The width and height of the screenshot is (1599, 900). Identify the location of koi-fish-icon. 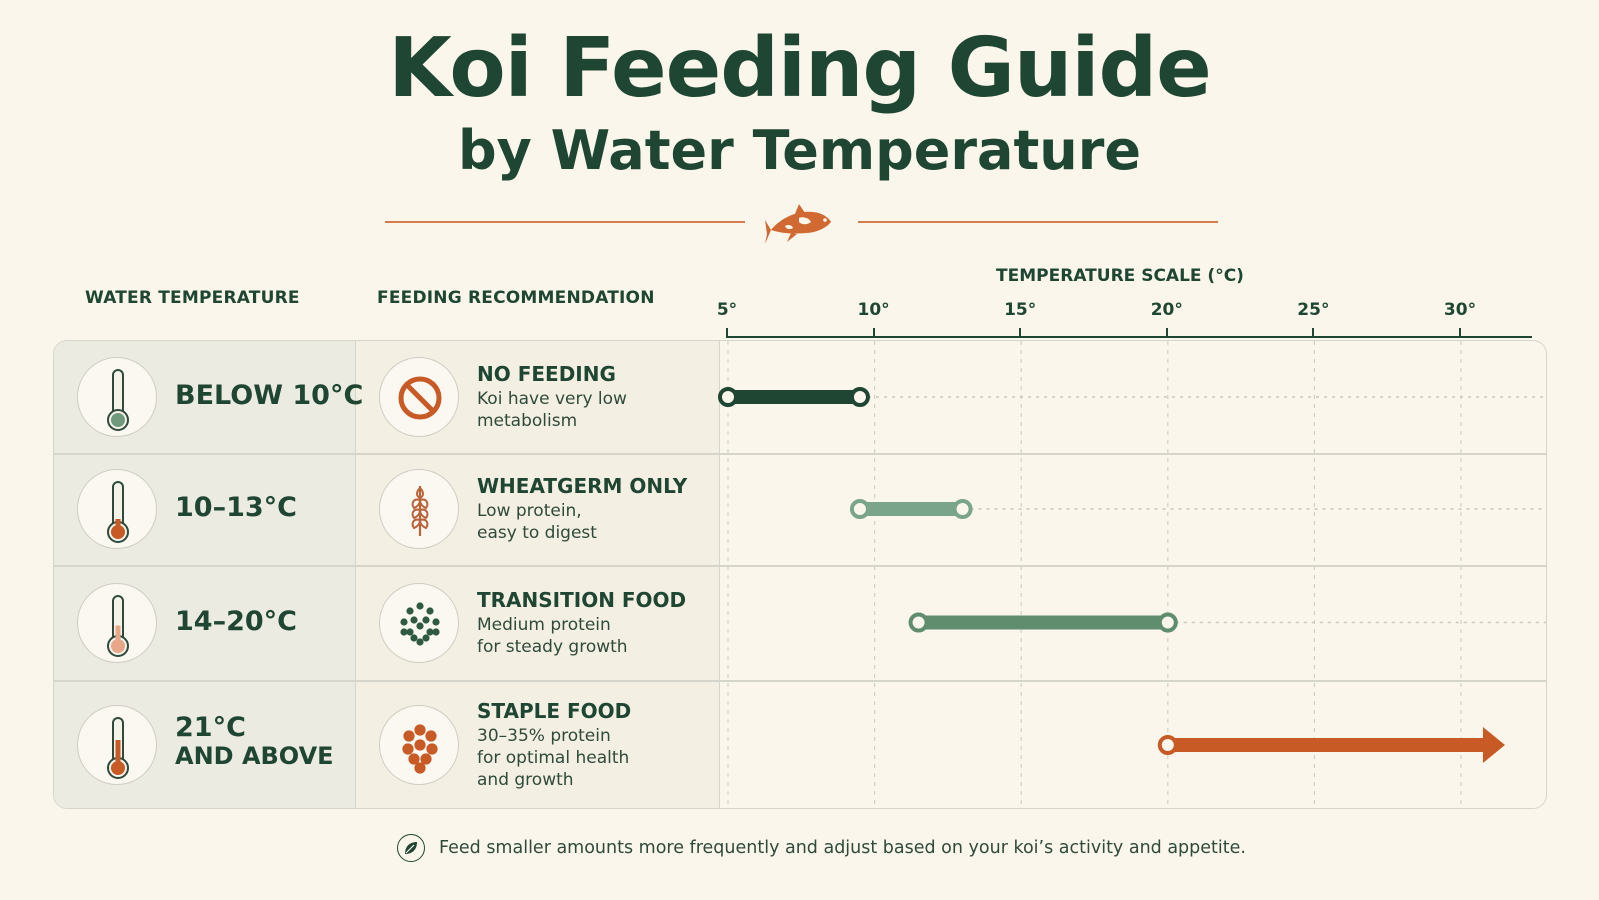
(801, 223).